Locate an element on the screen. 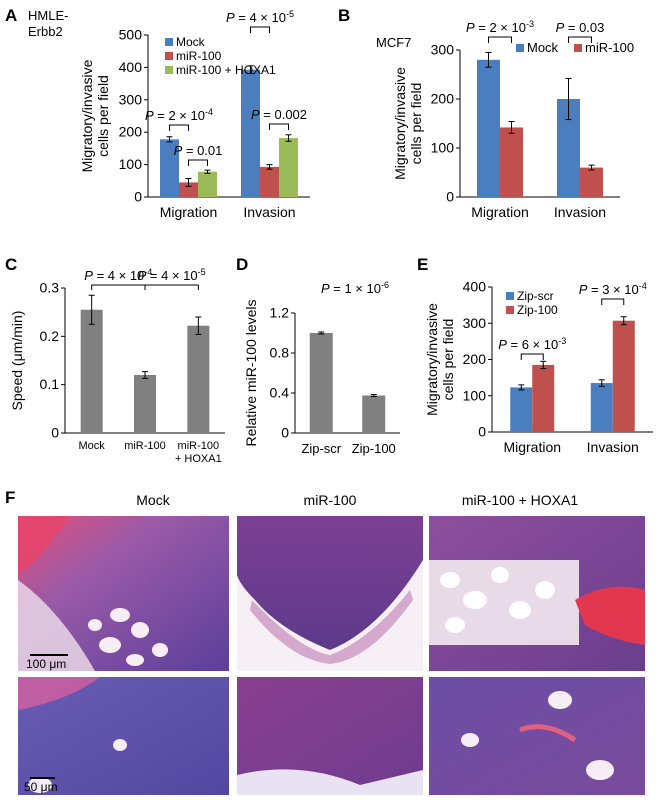 The height and width of the screenshot is (800, 663). chartD-ytick-label: 0.4 is located at coordinates (280, 393).